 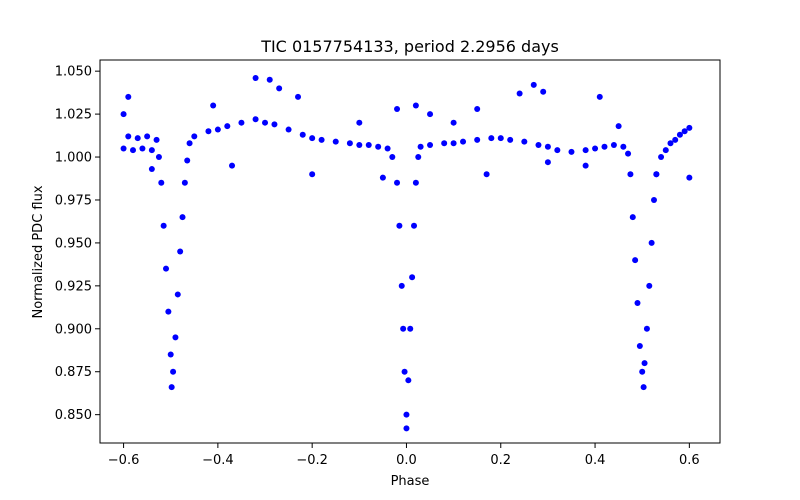 What do you see at coordinates (38, 251) in the screenshot?
I see `y-axis-label: Normalized PDC flux` at bounding box center [38, 251].